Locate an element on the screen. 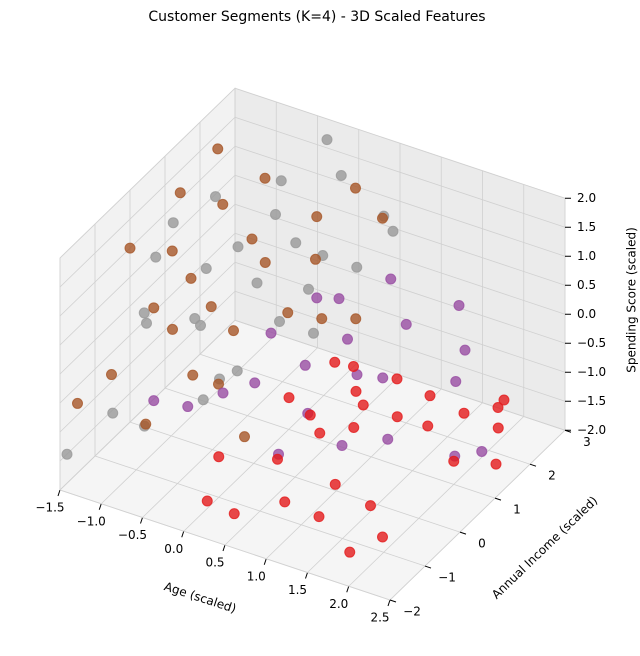  x-tick-label: 2.0 is located at coordinates (338, 604).